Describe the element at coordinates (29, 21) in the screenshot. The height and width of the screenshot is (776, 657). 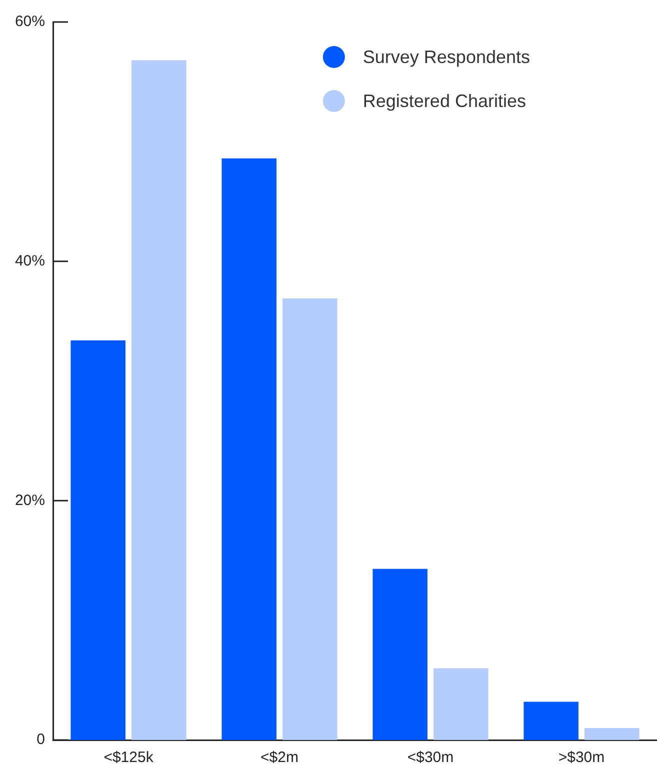
I see `y-tick-label: 60%` at that location.